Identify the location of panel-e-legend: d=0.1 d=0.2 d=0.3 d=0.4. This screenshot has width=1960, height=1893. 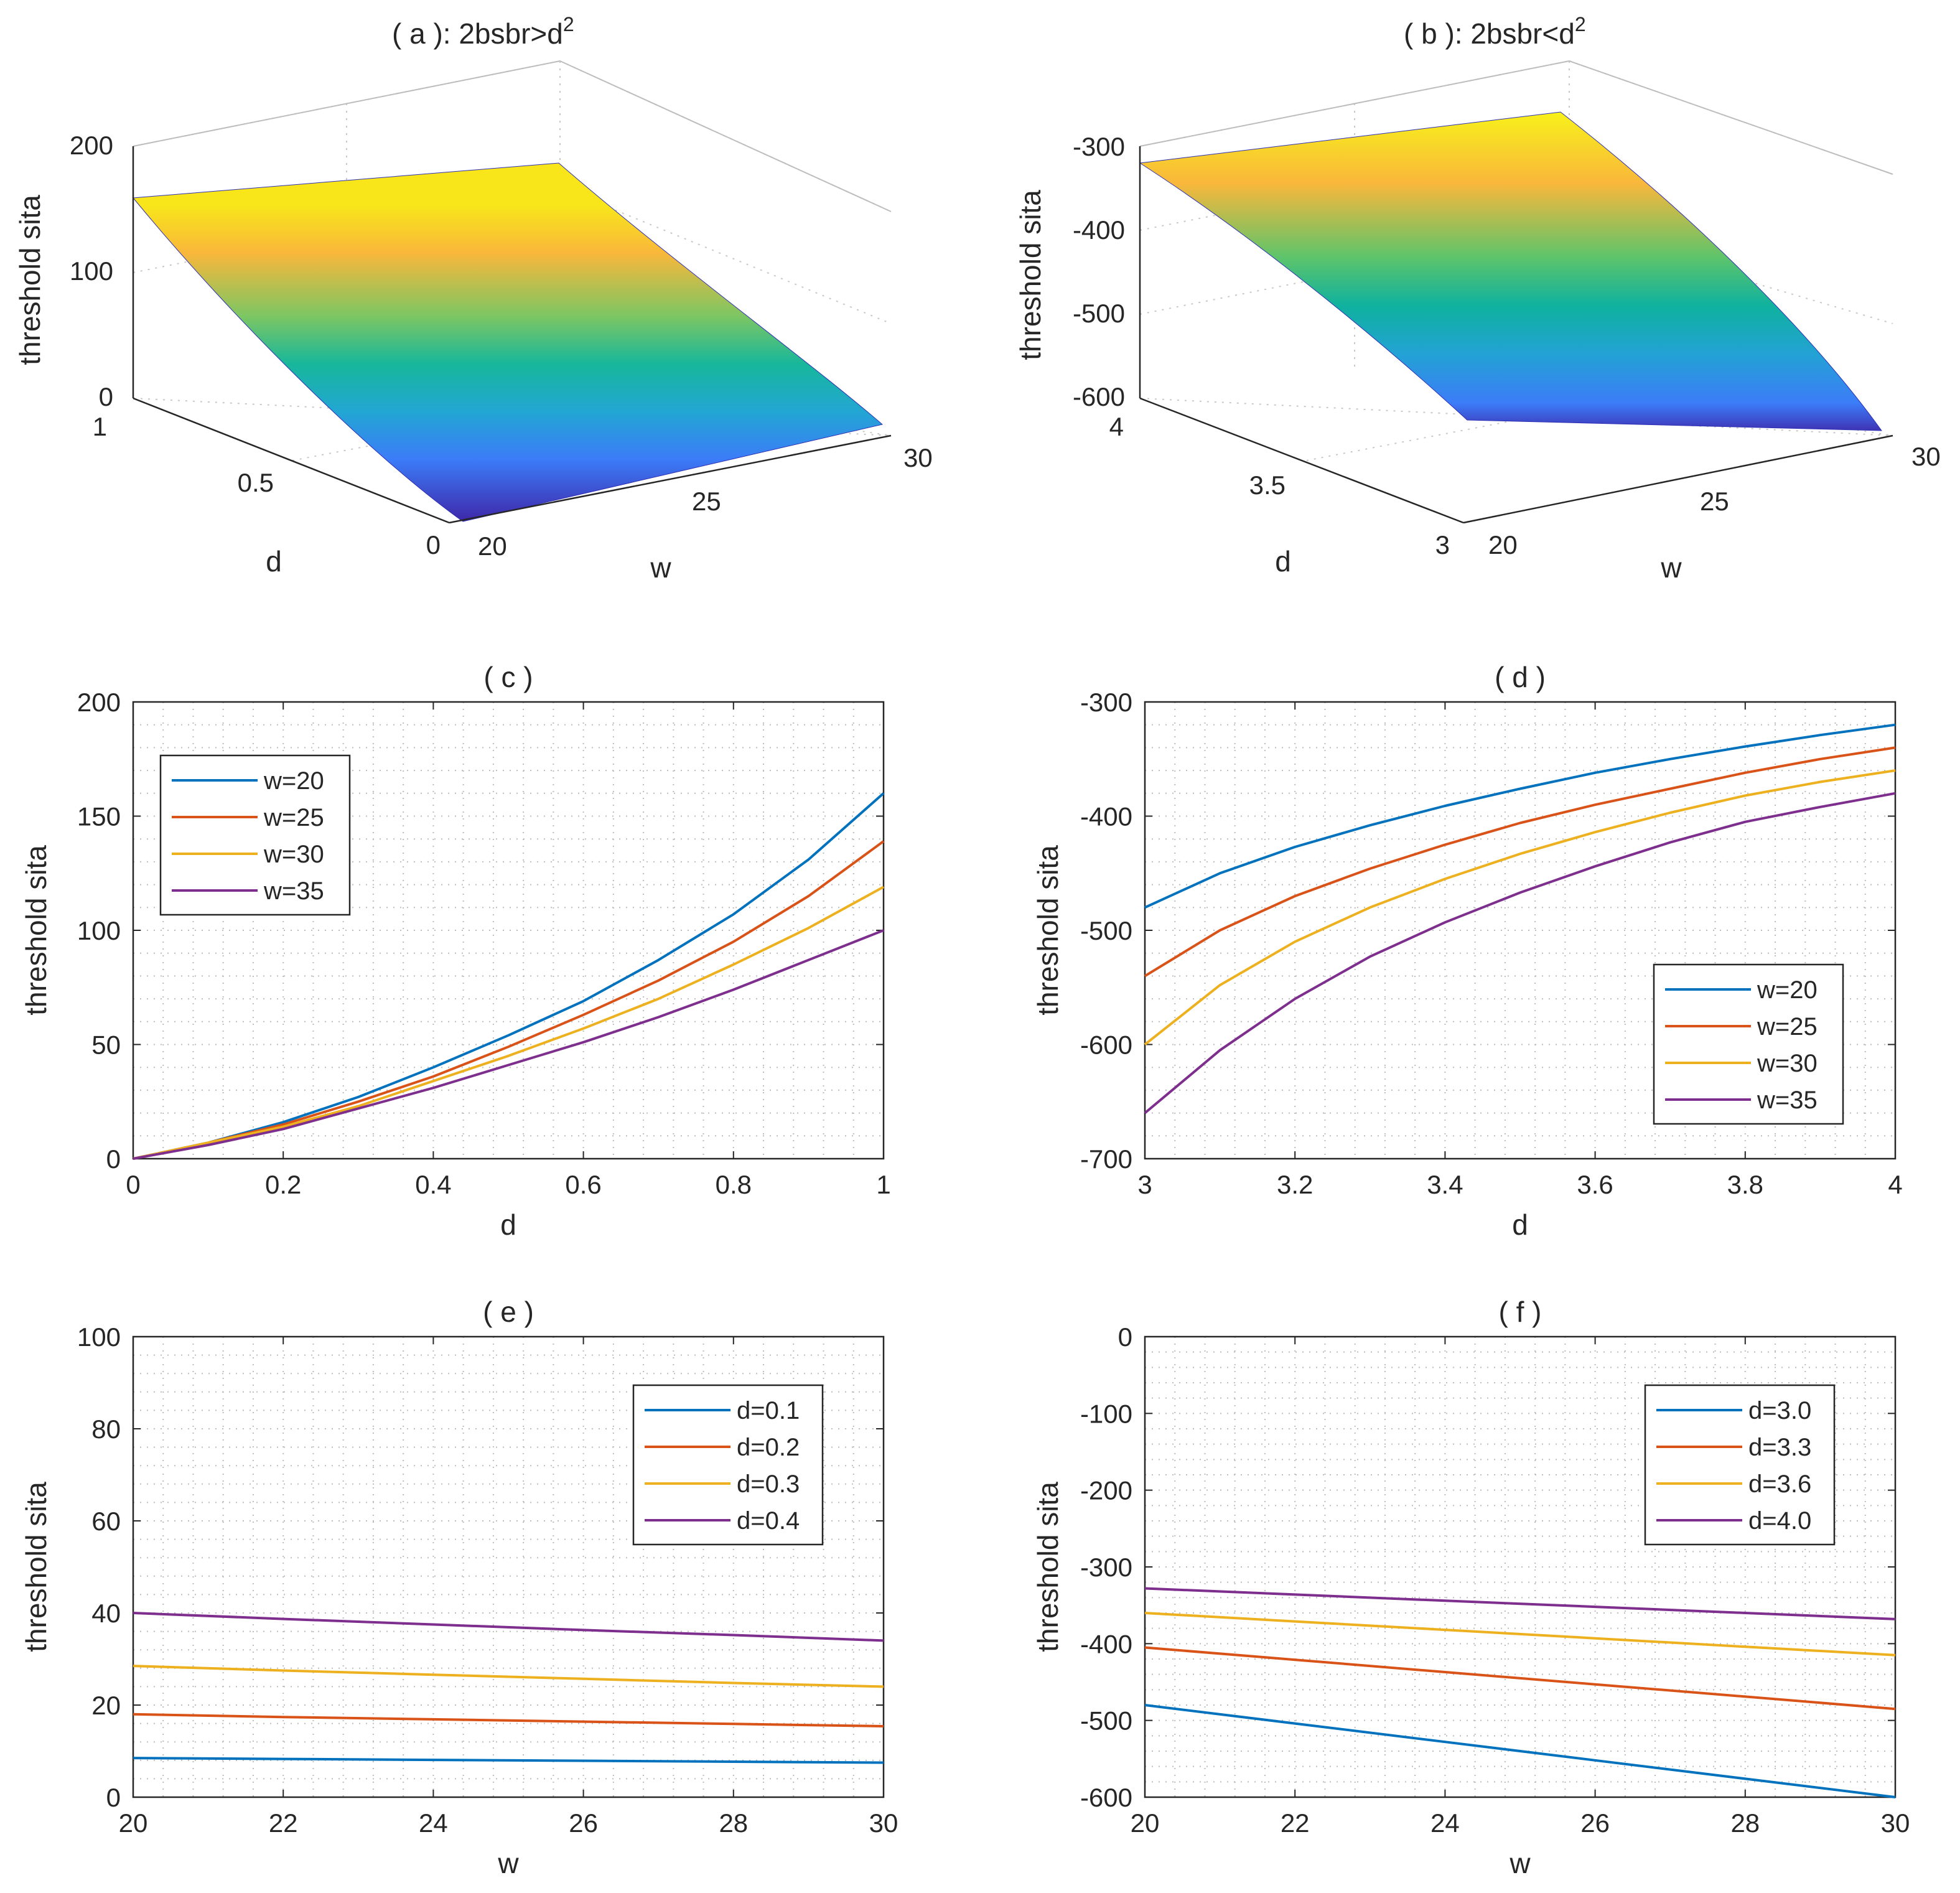
(728, 1465).